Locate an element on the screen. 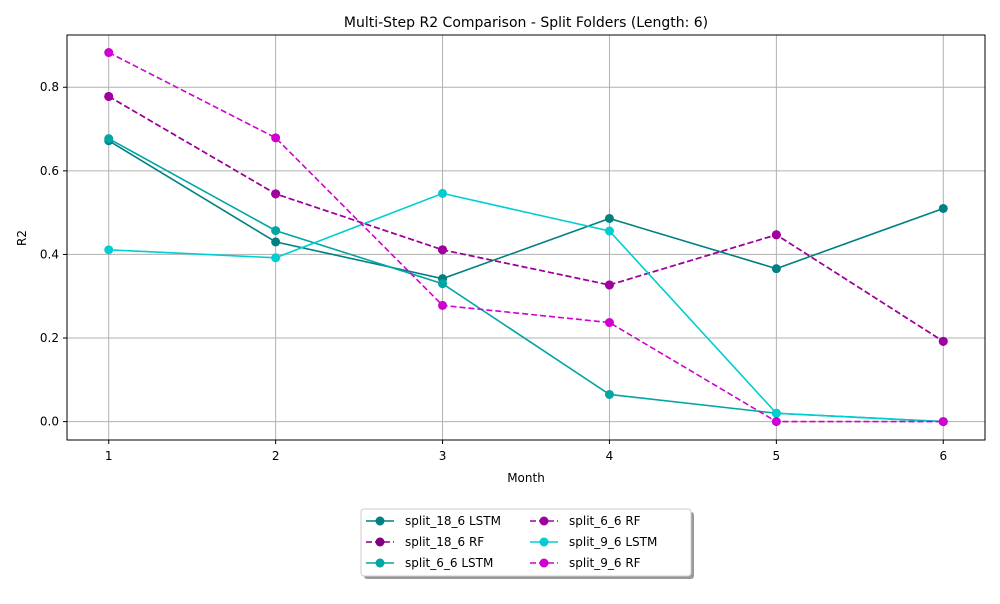 The image size is (1000, 604). legend-entry: split_18_6 LSTM is located at coordinates (433, 521).